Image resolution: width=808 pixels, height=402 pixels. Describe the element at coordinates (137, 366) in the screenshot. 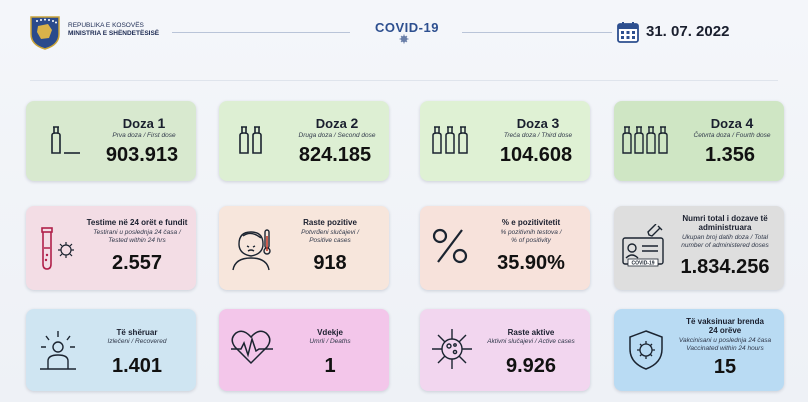

I see `recovered-value: 1.401` at that location.